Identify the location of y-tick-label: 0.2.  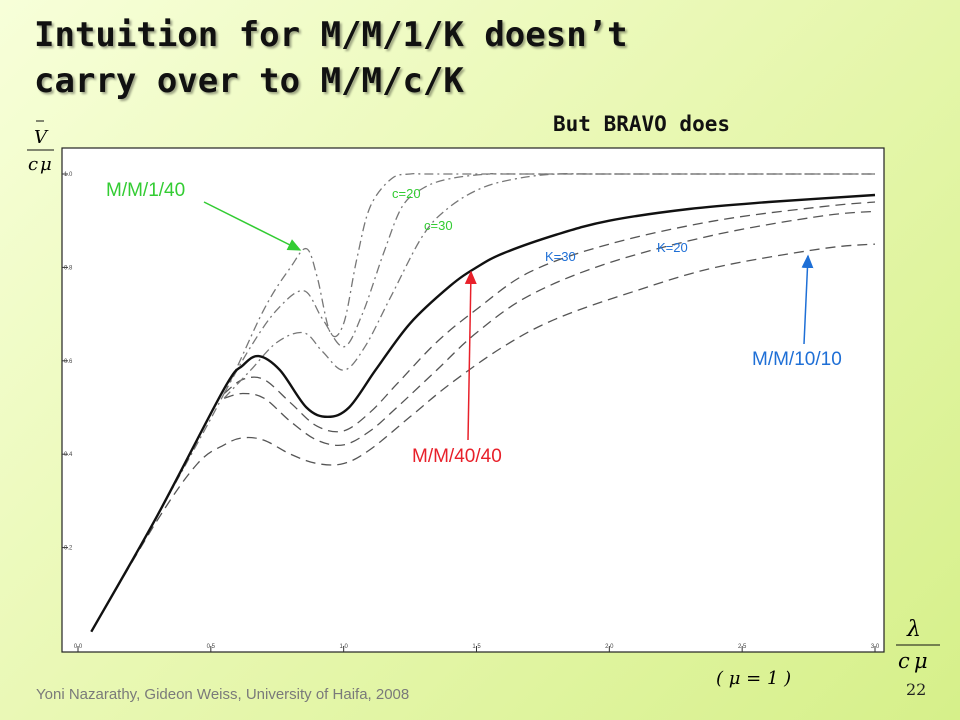
(68, 549).